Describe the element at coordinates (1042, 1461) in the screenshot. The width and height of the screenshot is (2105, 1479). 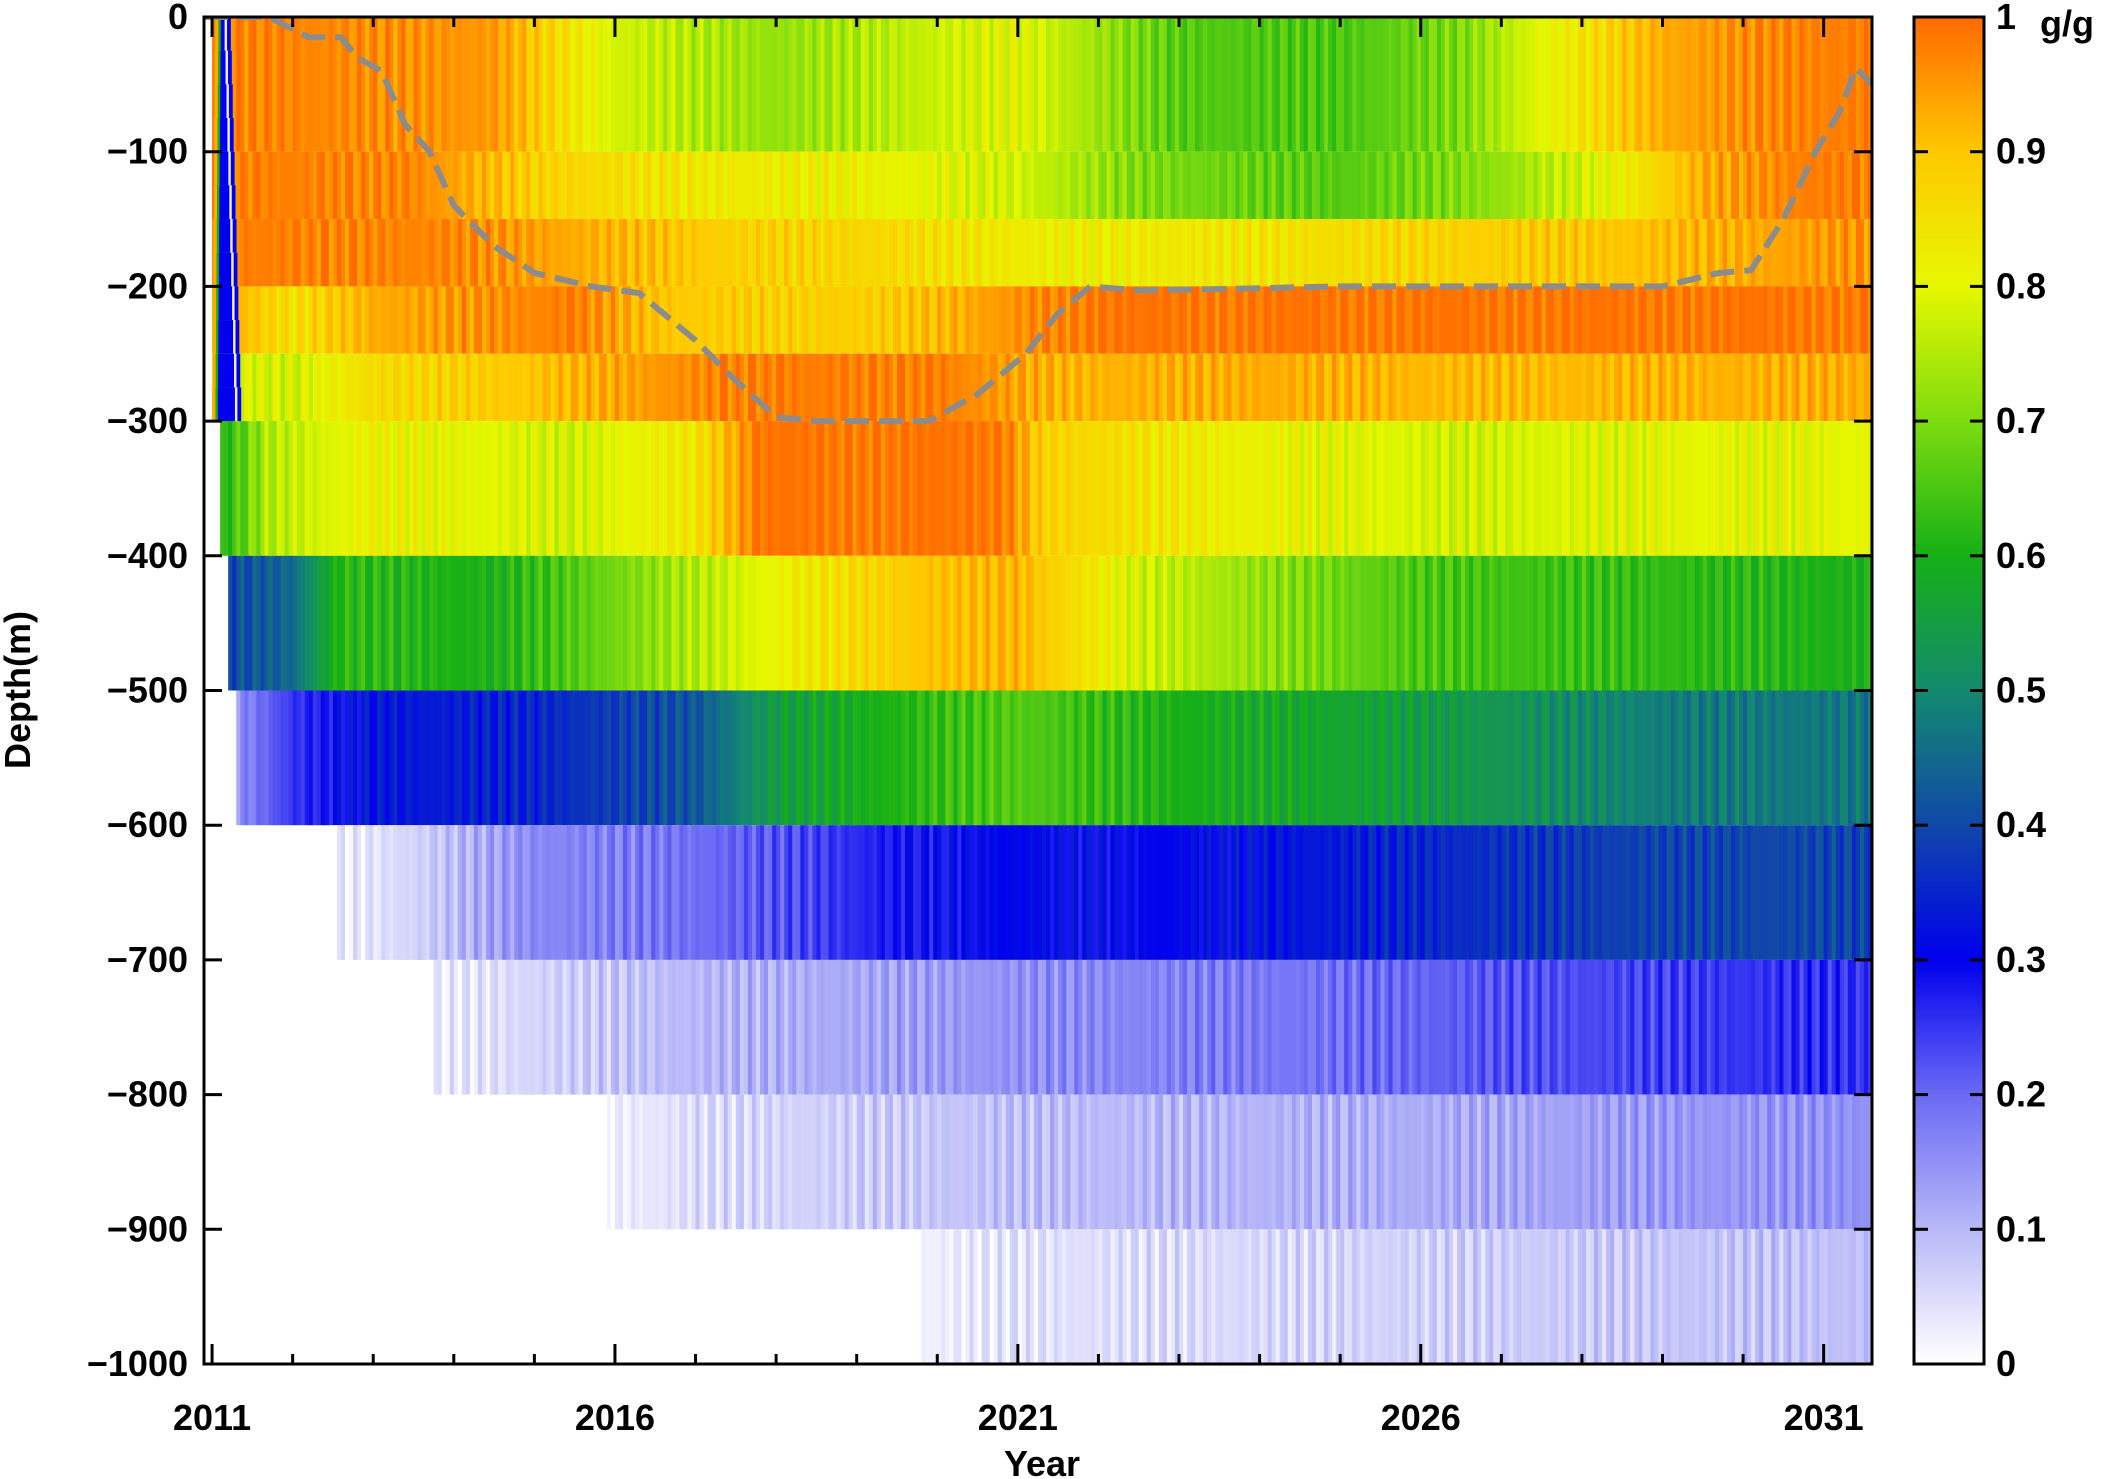
I see `x-axis-title: Year` at that location.